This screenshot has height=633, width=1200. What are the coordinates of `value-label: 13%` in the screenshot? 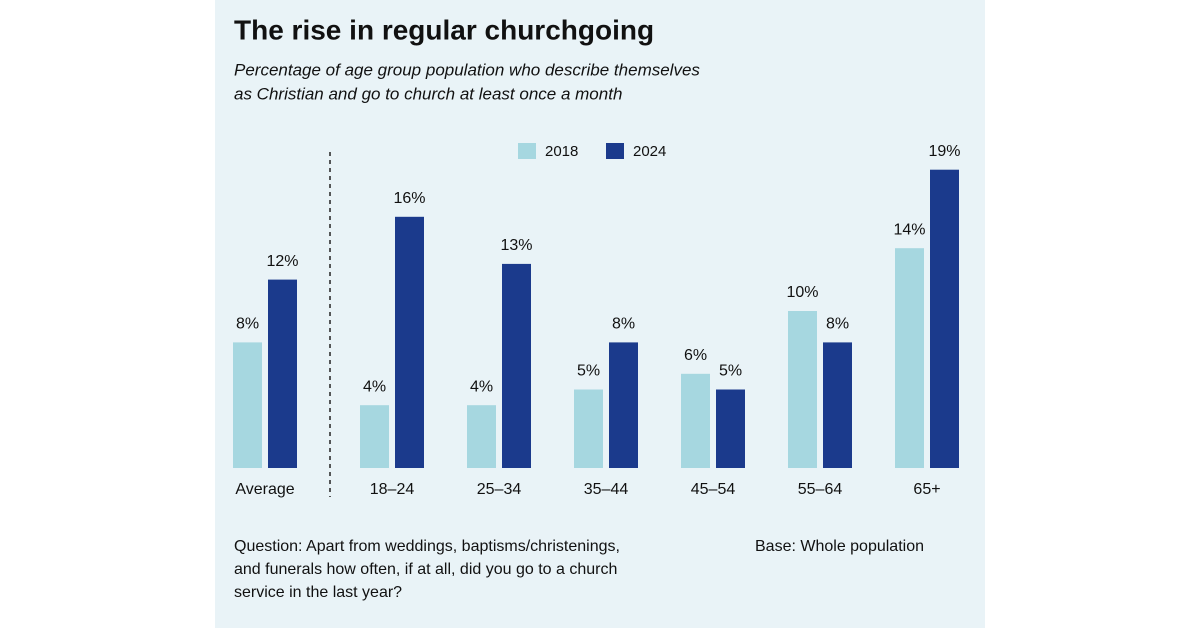 It's located at (516, 245).